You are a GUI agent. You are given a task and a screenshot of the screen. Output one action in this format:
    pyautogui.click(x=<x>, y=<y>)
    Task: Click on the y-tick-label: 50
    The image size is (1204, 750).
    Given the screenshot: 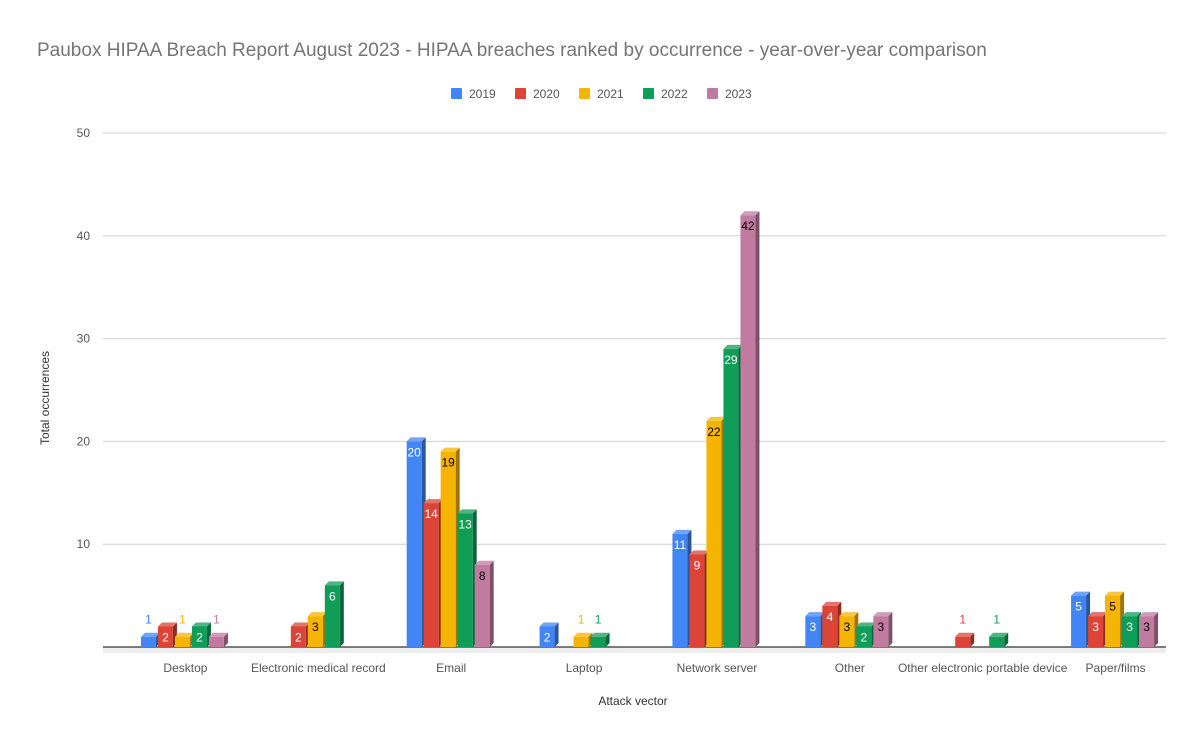 What is the action you would take?
    pyautogui.click(x=84, y=133)
    